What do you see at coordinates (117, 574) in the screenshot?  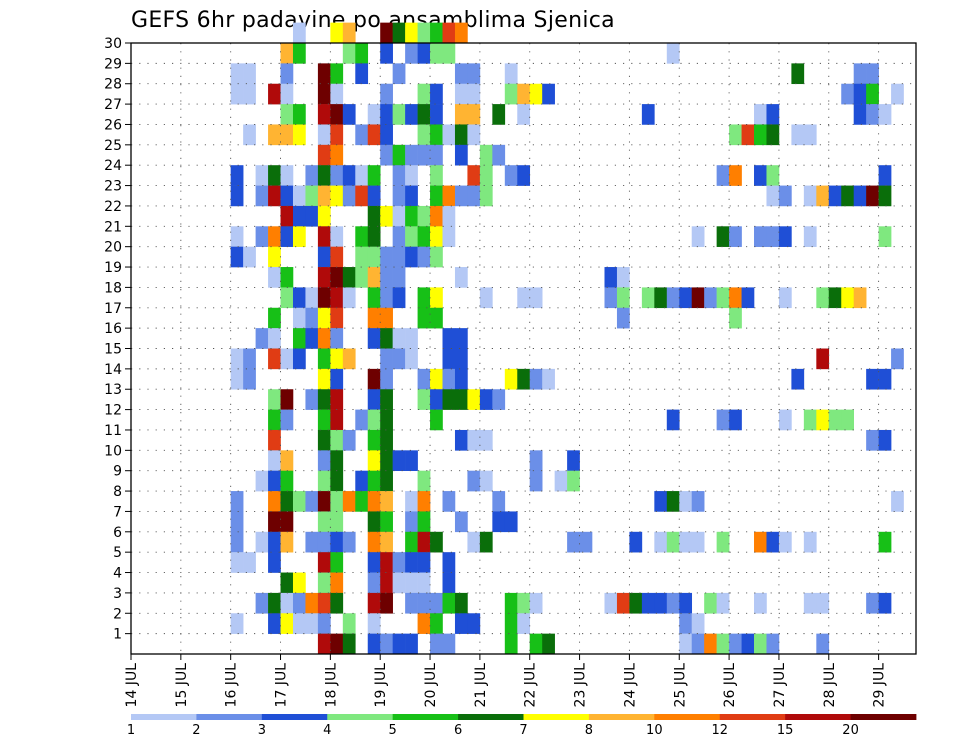 I see `y-tick-label: 4` at bounding box center [117, 574].